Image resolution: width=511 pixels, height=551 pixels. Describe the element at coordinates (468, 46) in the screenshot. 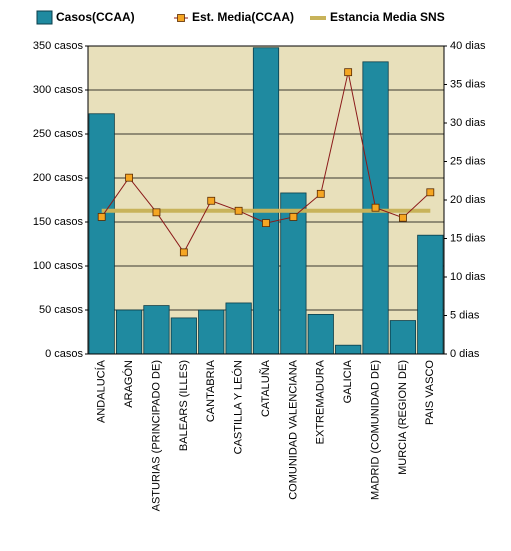

I see `y2-tick-label: 40 dias` at that location.